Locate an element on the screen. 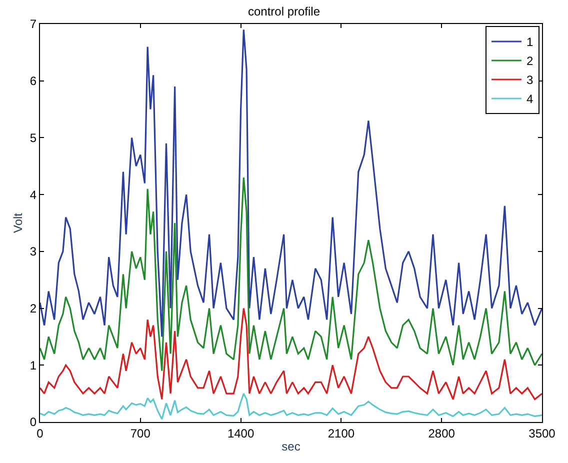 The height and width of the screenshot is (463, 568). x-tick-label: 2800 is located at coordinates (442, 433).